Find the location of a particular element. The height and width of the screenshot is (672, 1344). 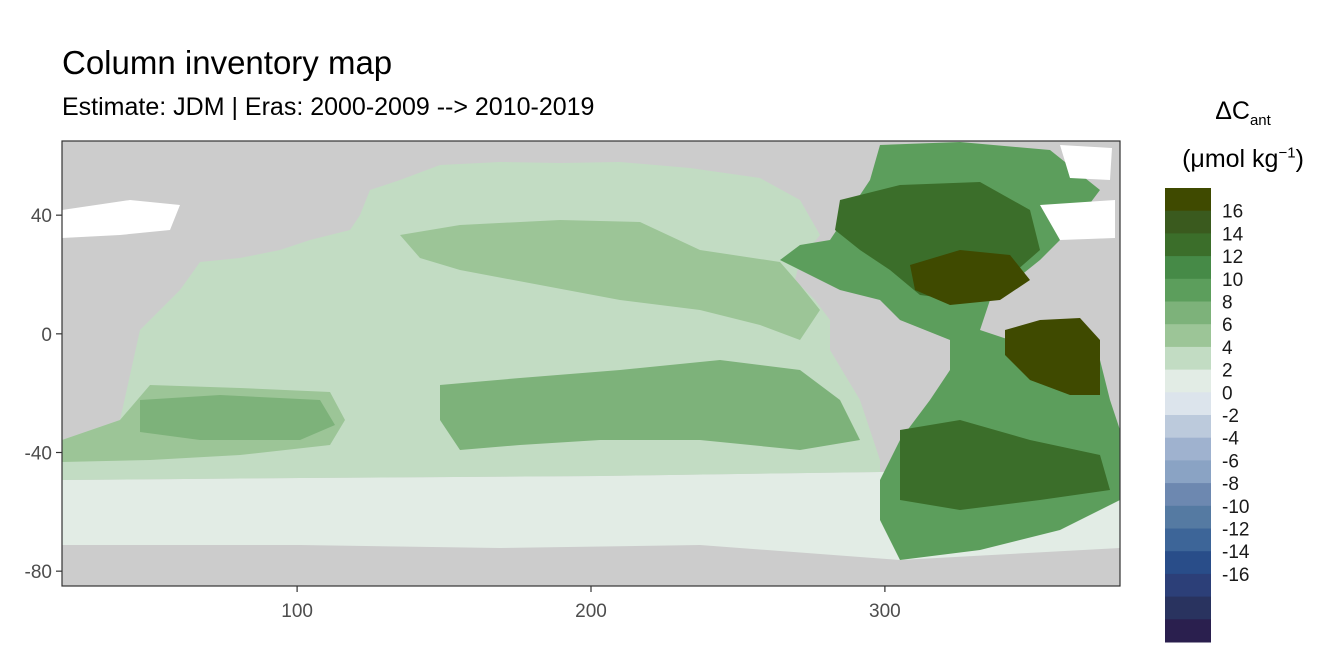

y-tick-label: 40 is located at coordinates (41, 216).